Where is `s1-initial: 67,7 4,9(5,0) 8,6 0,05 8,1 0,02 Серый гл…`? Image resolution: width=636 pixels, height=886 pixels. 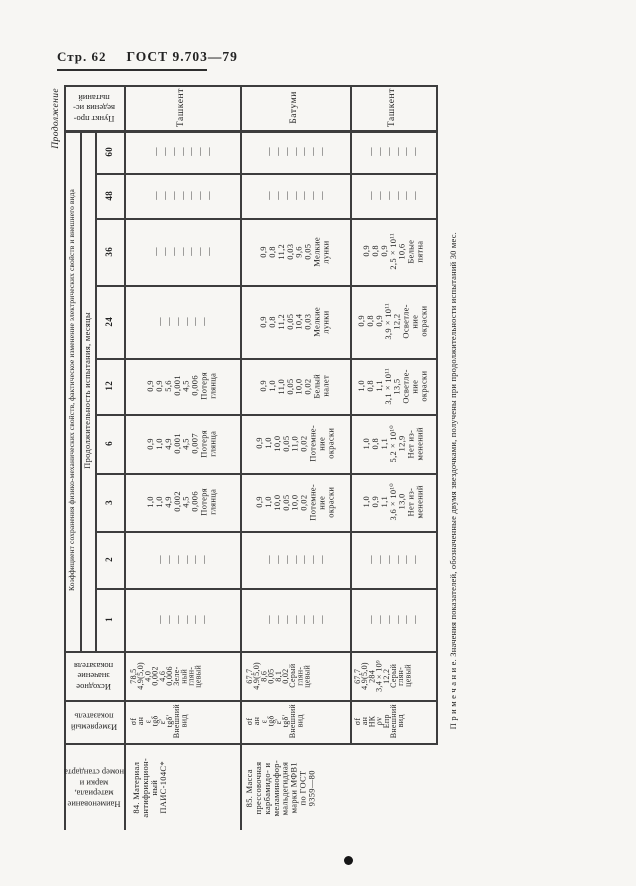
s1-initial: 67,7 4,9(5,0) 8,6 0,05 8,1 0,02 Серый гл… is located at coordinates (278, 675).